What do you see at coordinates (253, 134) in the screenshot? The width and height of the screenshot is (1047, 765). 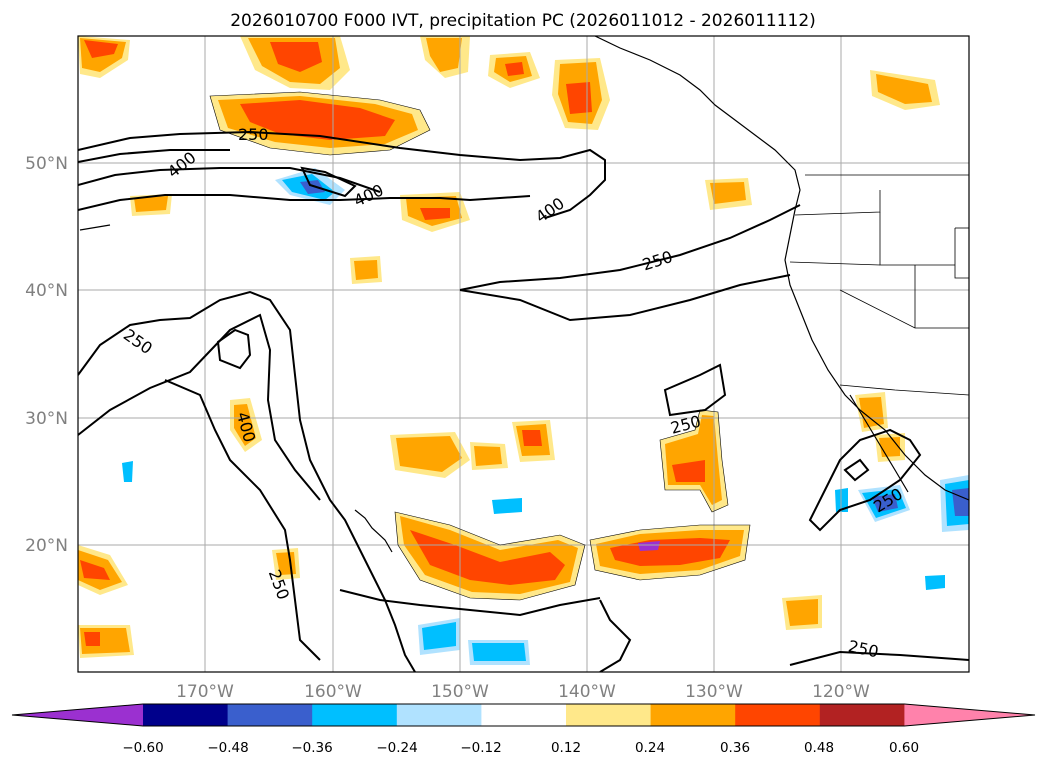 I see `contour-label: 250` at bounding box center [253, 134].